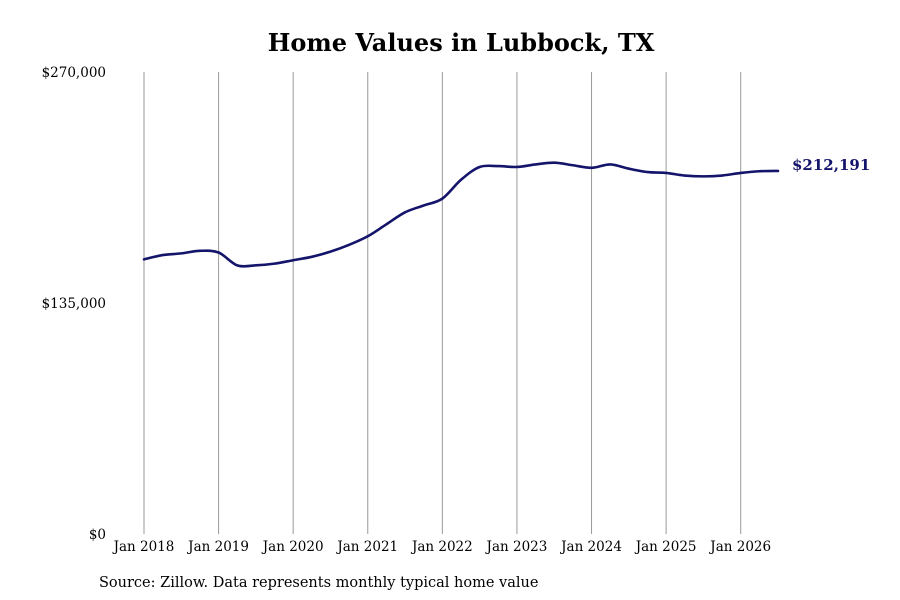  What do you see at coordinates (217, 547) in the screenshot?
I see `x-tick-label: Jan 2019` at bounding box center [217, 547].